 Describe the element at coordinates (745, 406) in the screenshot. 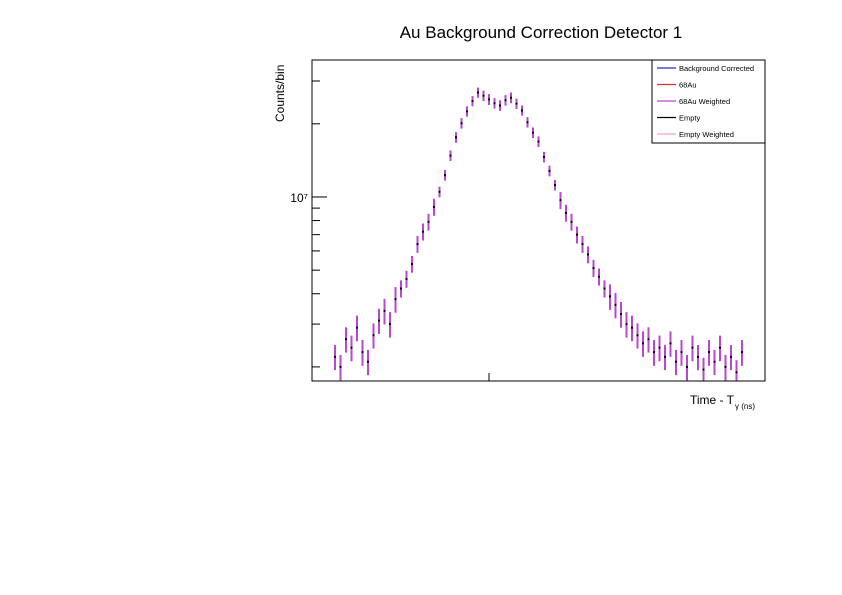

I see `x-axis-label-subscript: γ (ns)` at that location.